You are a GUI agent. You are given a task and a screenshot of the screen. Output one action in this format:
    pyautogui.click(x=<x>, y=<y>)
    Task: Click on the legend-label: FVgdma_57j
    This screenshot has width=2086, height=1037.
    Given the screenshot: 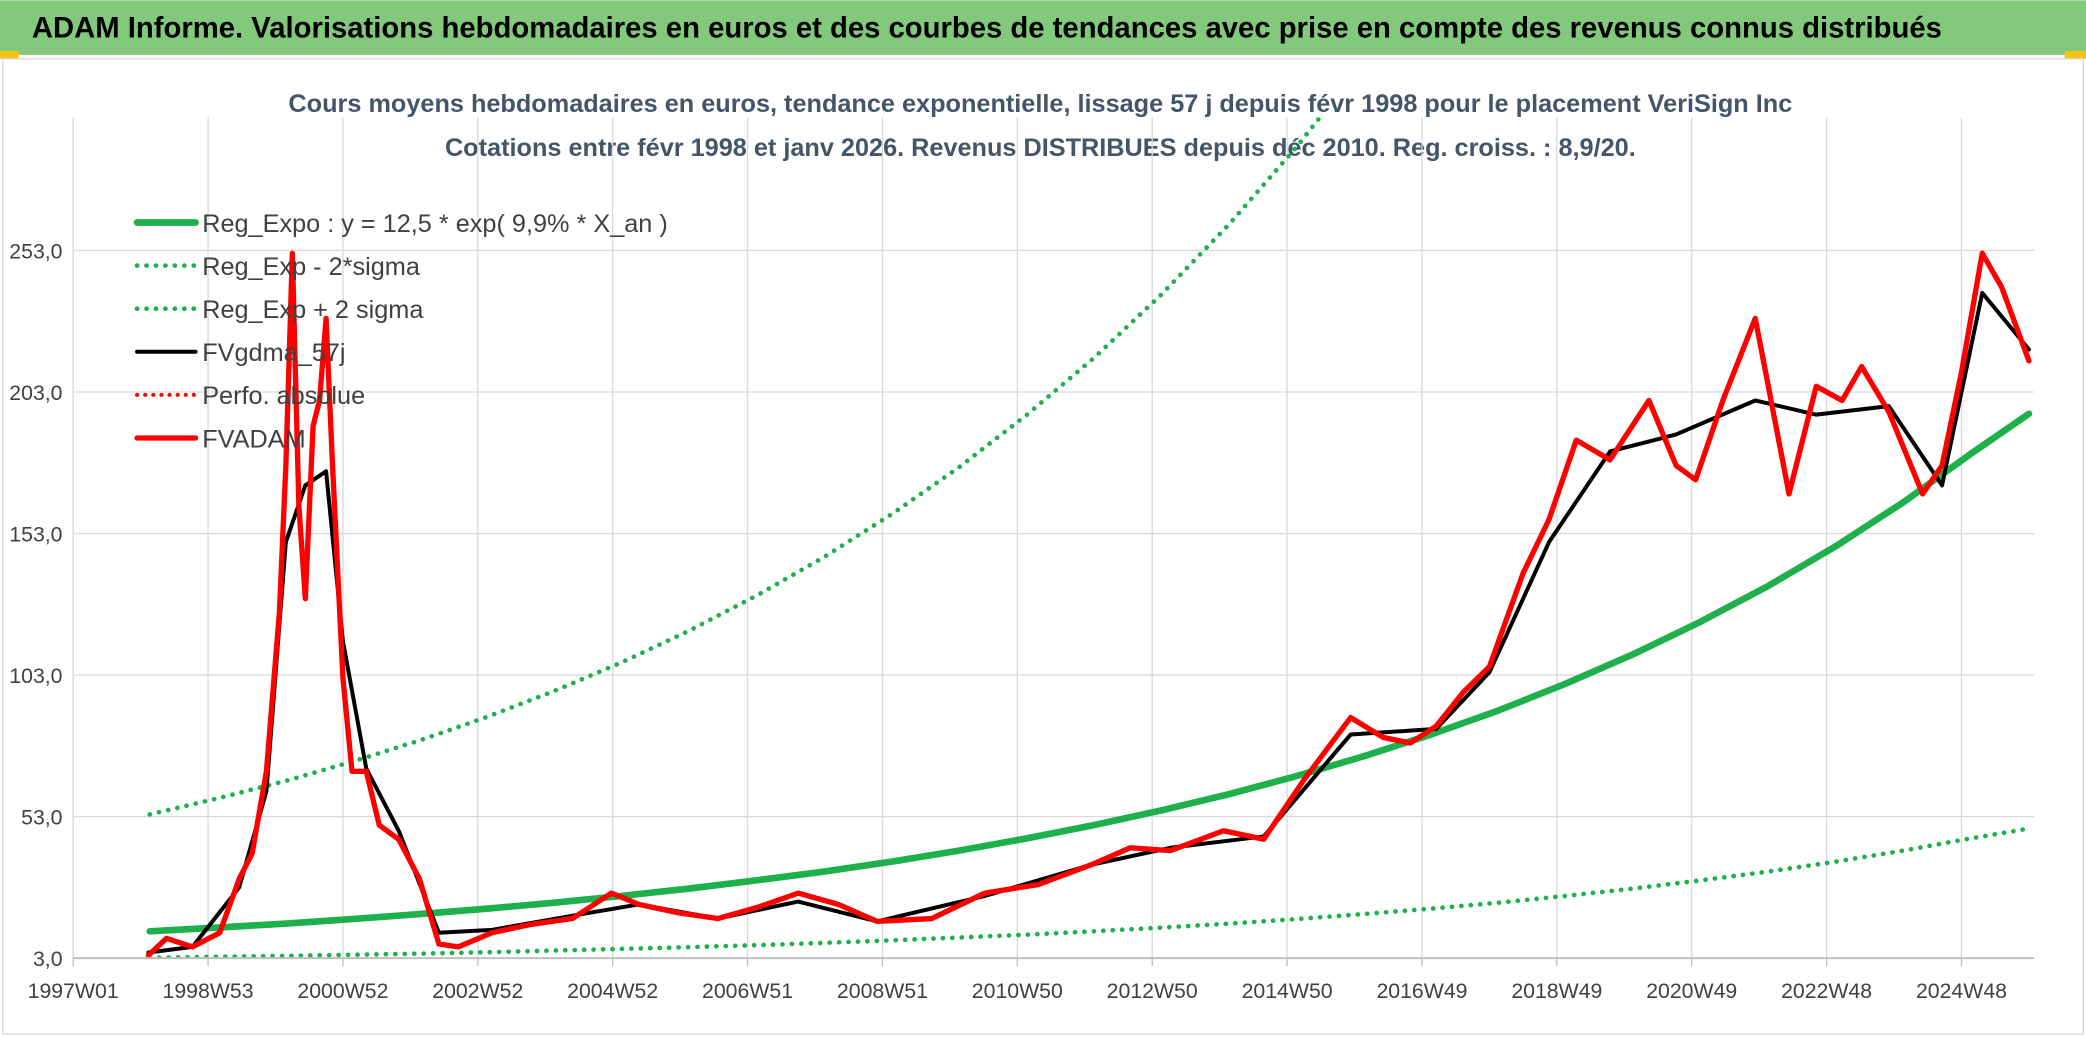 What is the action you would take?
    pyautogui.click(x=273, y=353)
    